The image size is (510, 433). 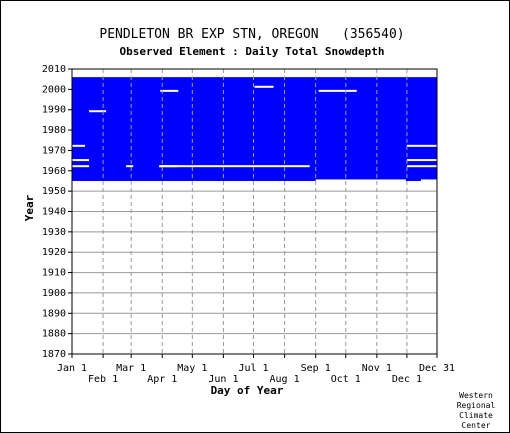 I want to click on y-tick-label: 1880, so click(x=54, y=334).